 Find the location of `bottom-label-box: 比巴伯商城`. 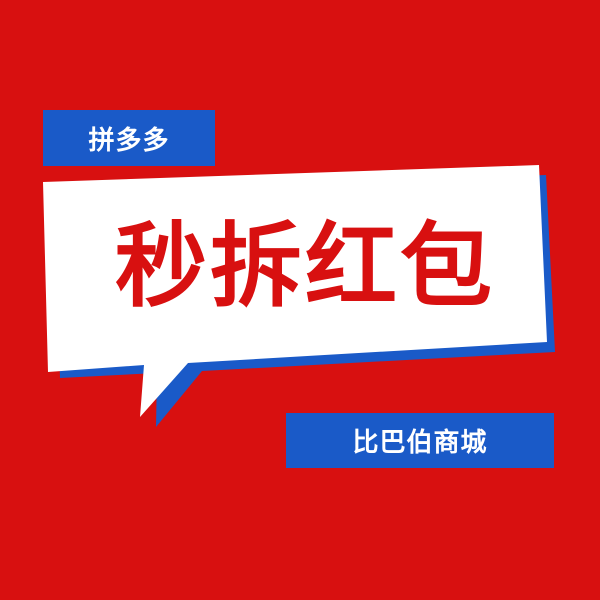

bottom-label-box: 比巴伯商城 is located at coordinates (420, 440).